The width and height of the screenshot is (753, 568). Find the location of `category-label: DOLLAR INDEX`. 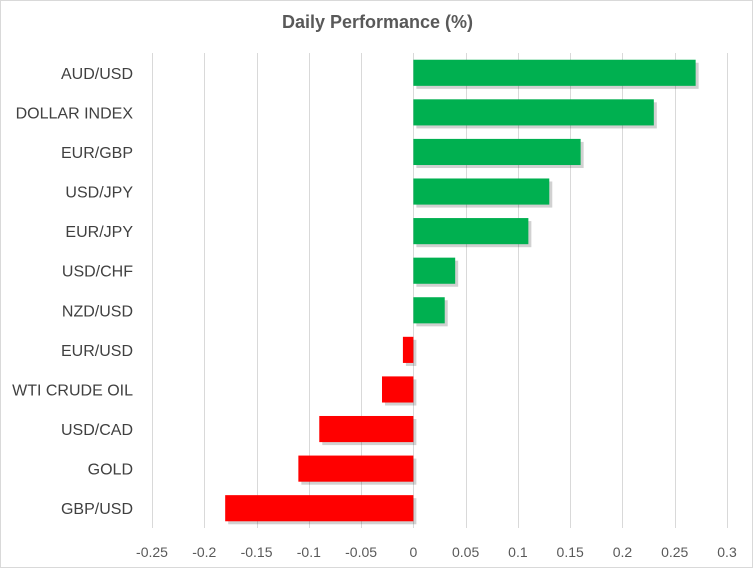

category-label: DOLLAR INDEX is located at coordinates (75, 113).